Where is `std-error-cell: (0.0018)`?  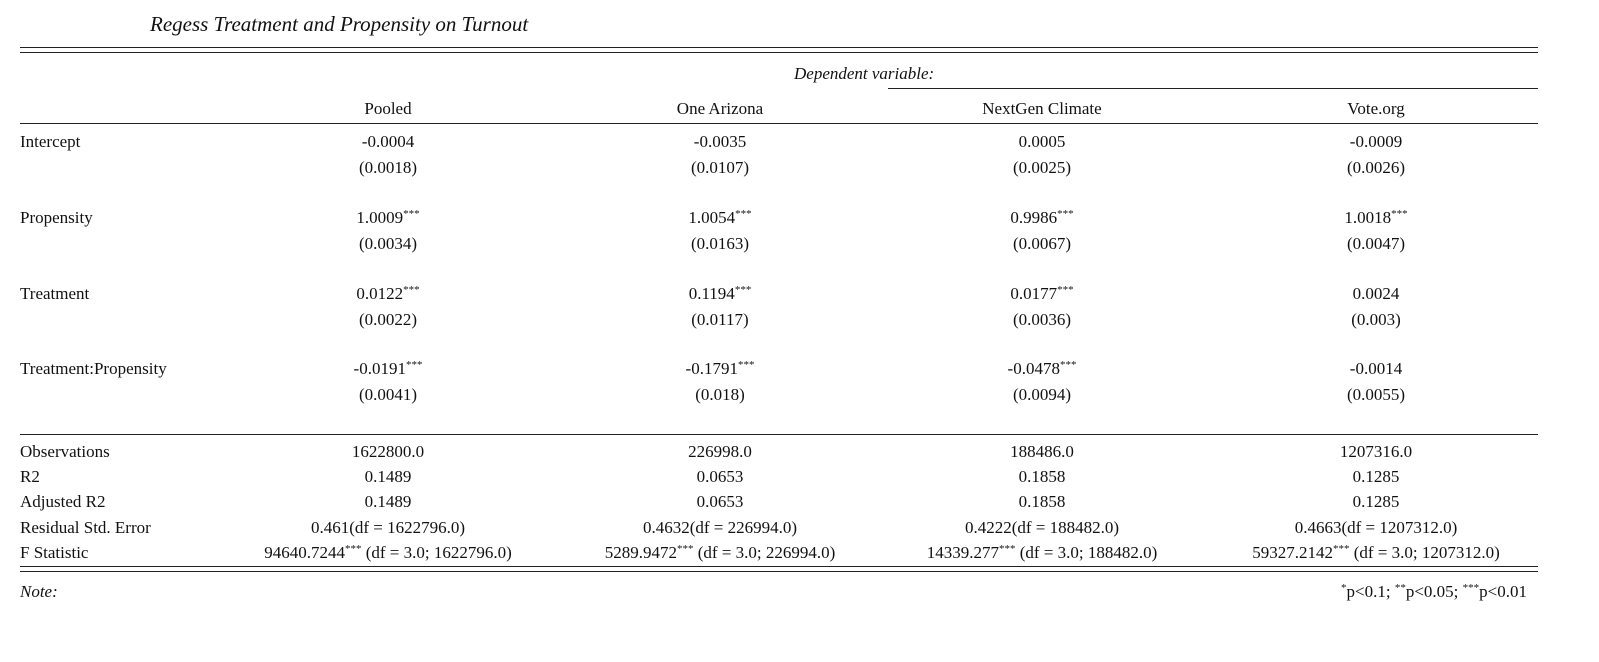 std-error-cell: (0.0018) is located at coordinates (388, 167).